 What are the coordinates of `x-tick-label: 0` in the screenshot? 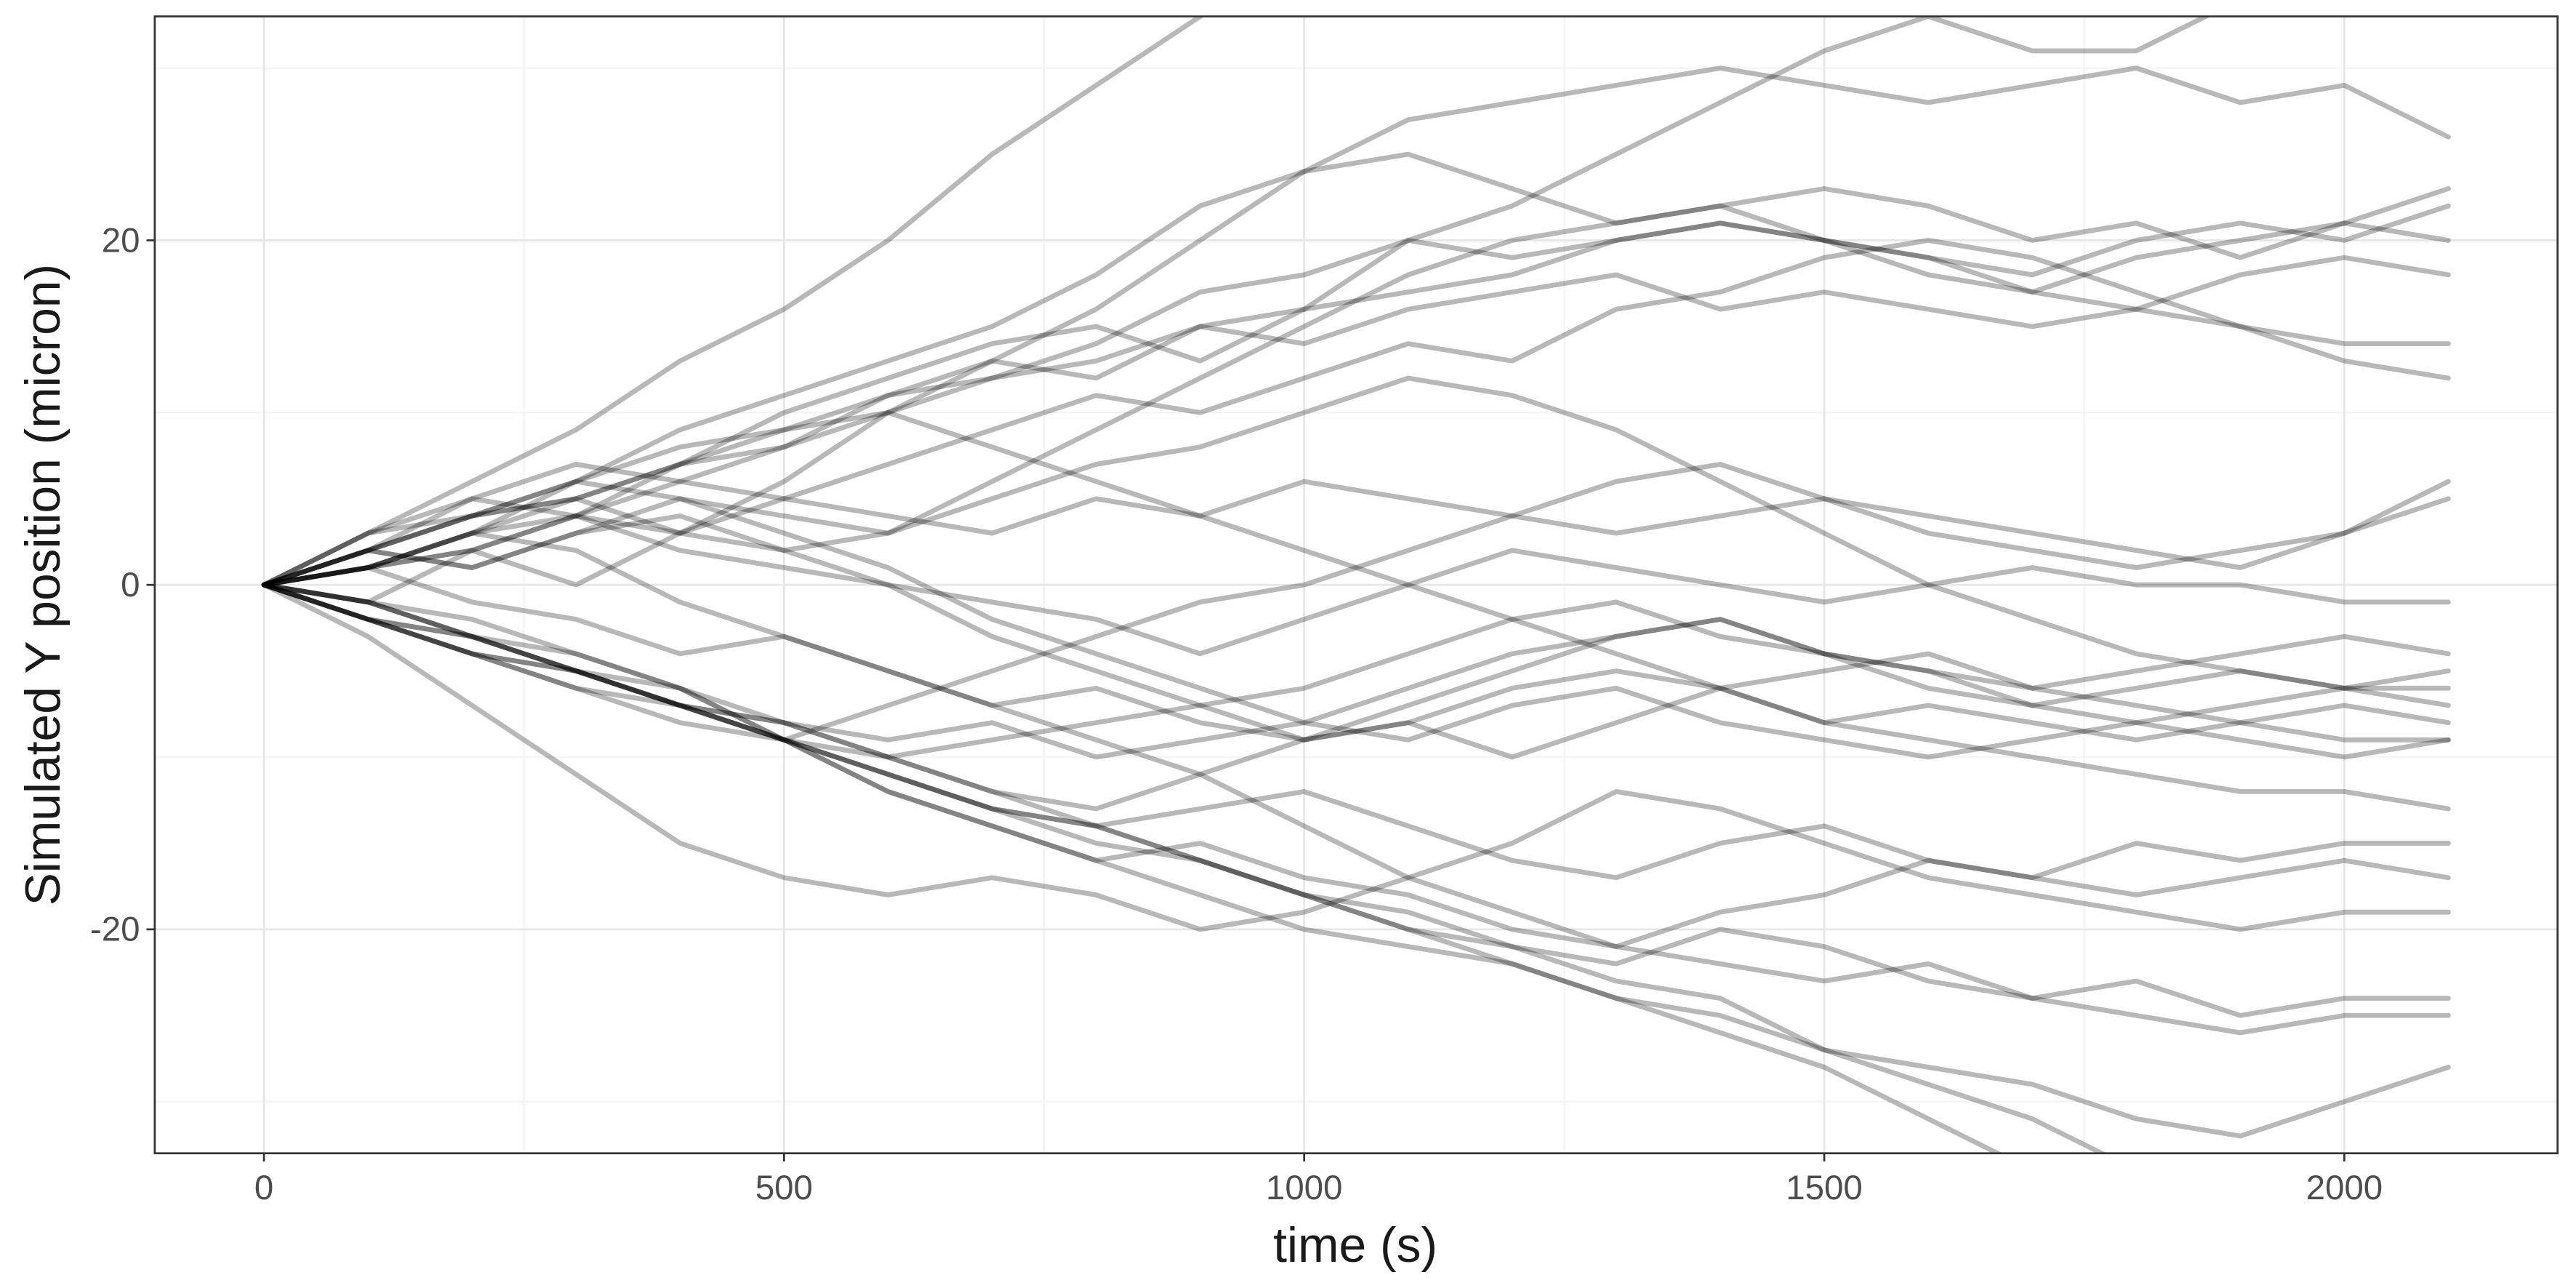 It's located at (263, 1188).